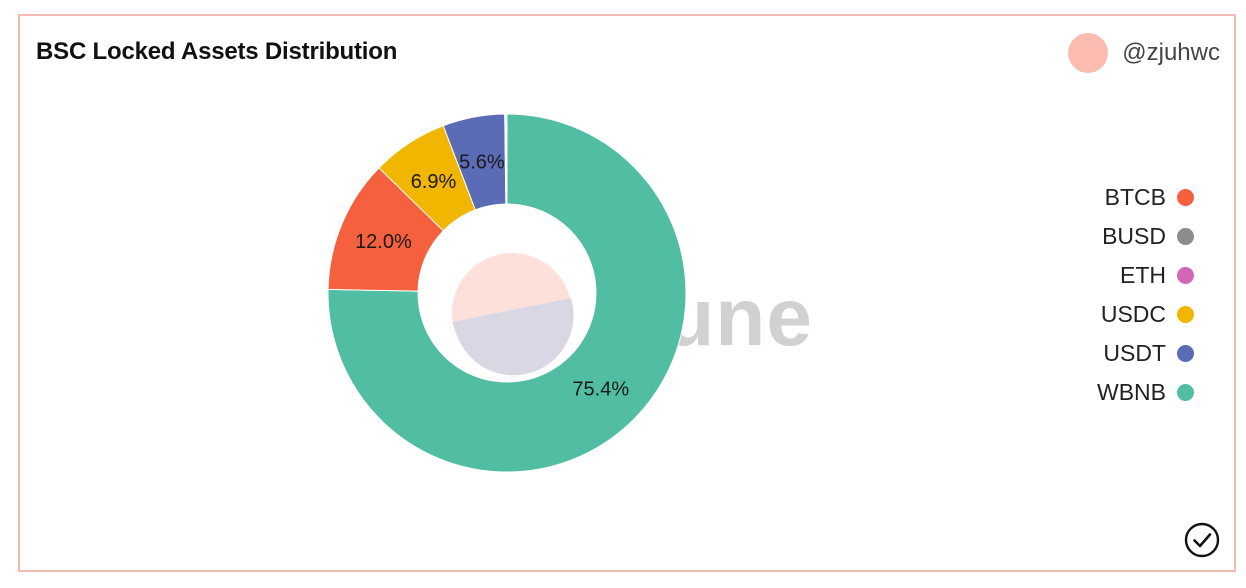 The height and width of the screenshot is (588, 1246). Describe the element at coordinates (217, 51) in the screenshot. I see `chart-title: BSC Locked Assets Distribution` at that location.